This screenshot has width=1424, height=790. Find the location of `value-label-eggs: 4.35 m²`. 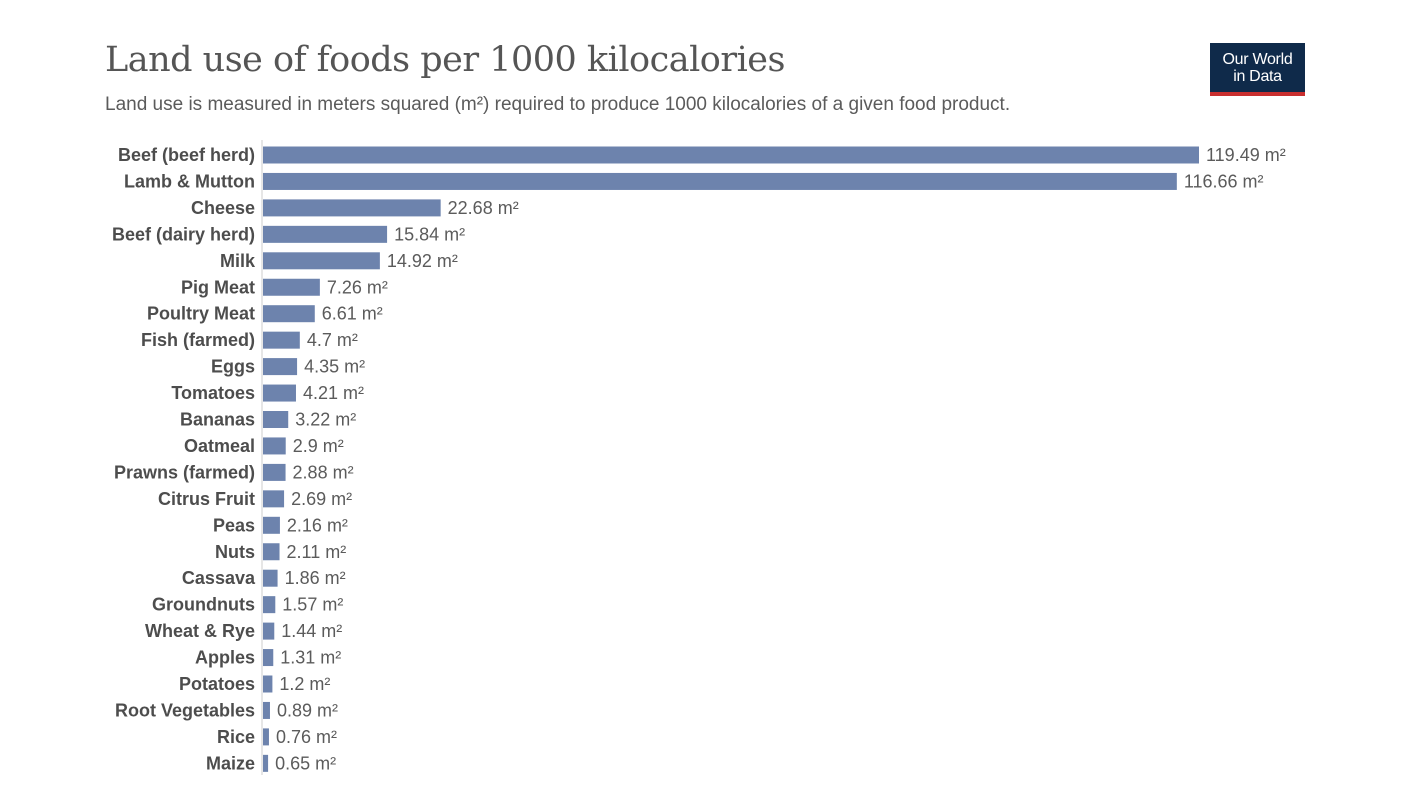

value-label-eggs: 4.35 m² is located at coordinates (334, 367).